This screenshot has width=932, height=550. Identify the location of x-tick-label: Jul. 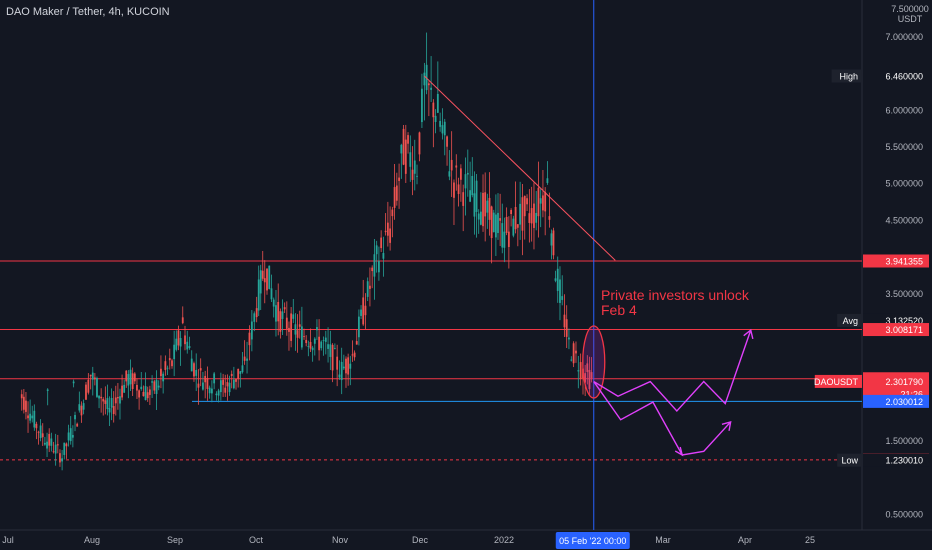
(8, 540).